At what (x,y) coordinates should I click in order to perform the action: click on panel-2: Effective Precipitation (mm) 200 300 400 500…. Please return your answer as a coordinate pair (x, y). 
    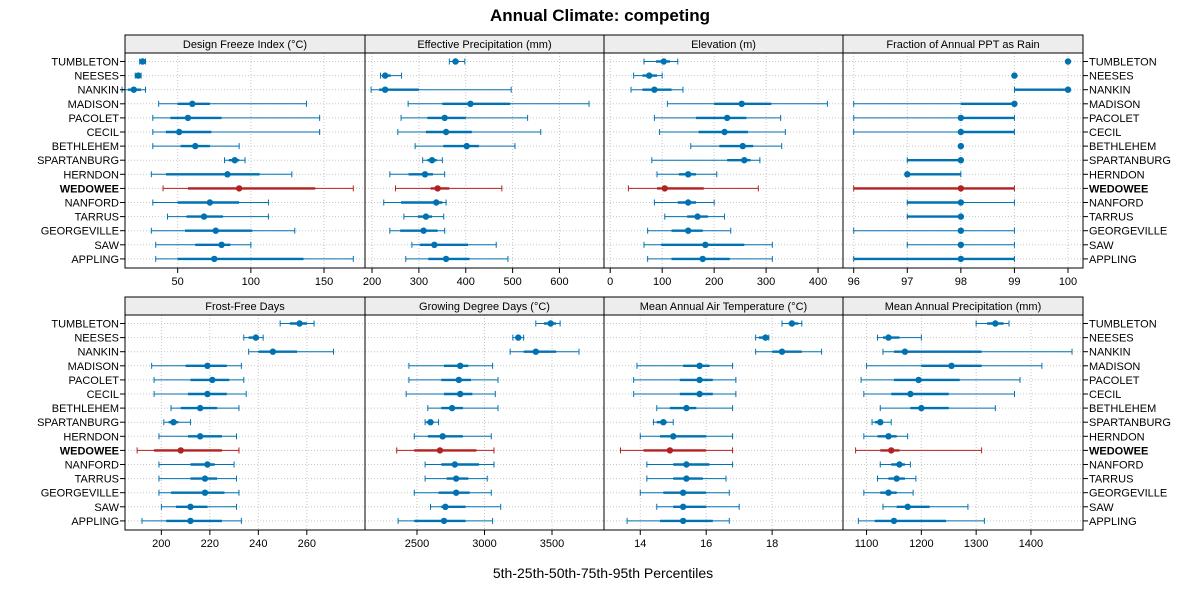
    Looking at the image, I should click on (484, 161).